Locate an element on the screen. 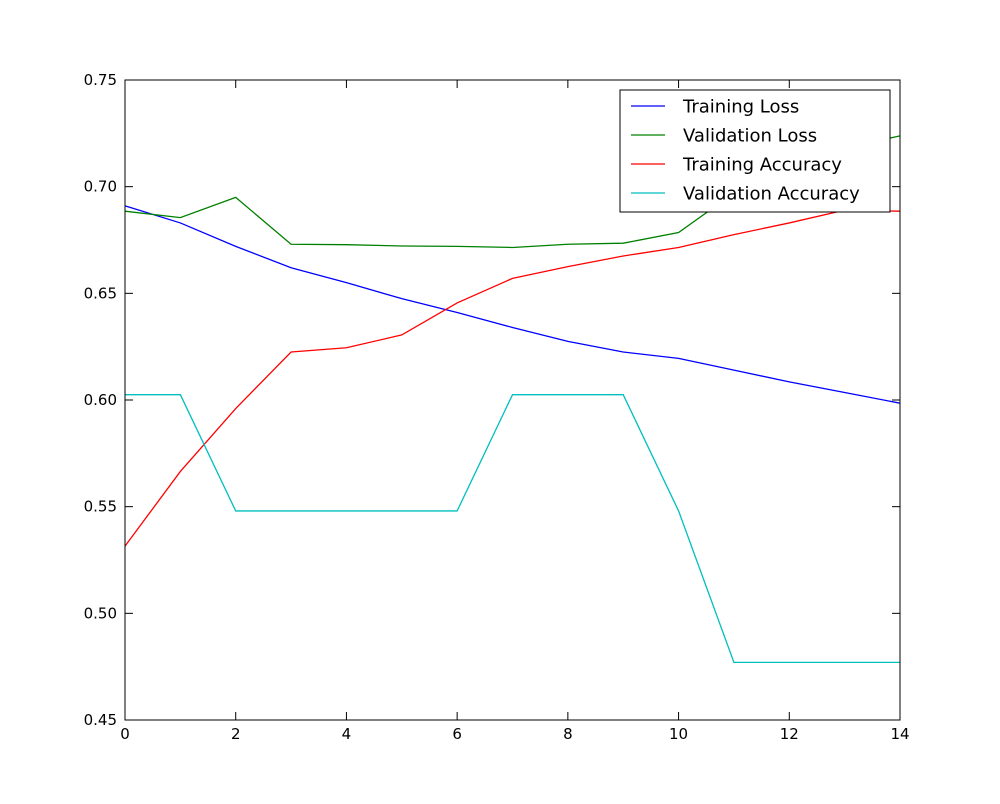 The image size is (1000, 804). y-tick-label: 0.60 is located at coordinates (100, 400).